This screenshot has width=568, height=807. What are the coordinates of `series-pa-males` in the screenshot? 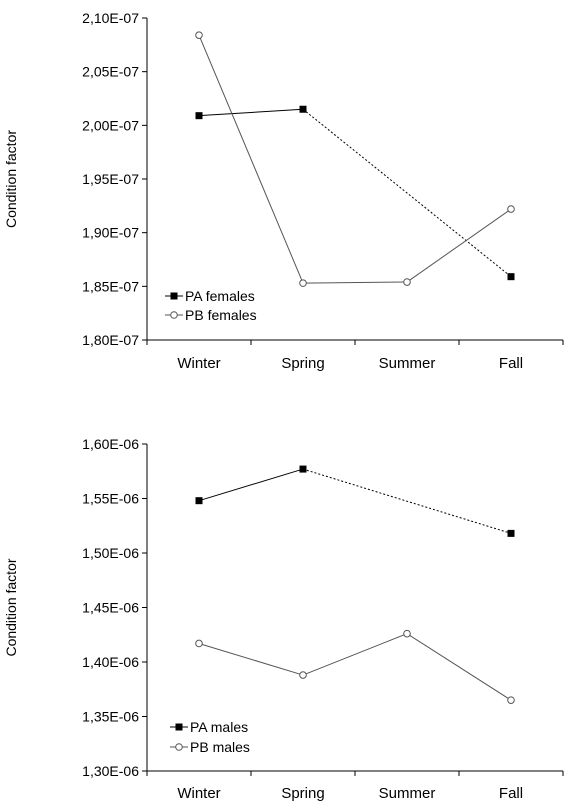 It's located at (355, 501).